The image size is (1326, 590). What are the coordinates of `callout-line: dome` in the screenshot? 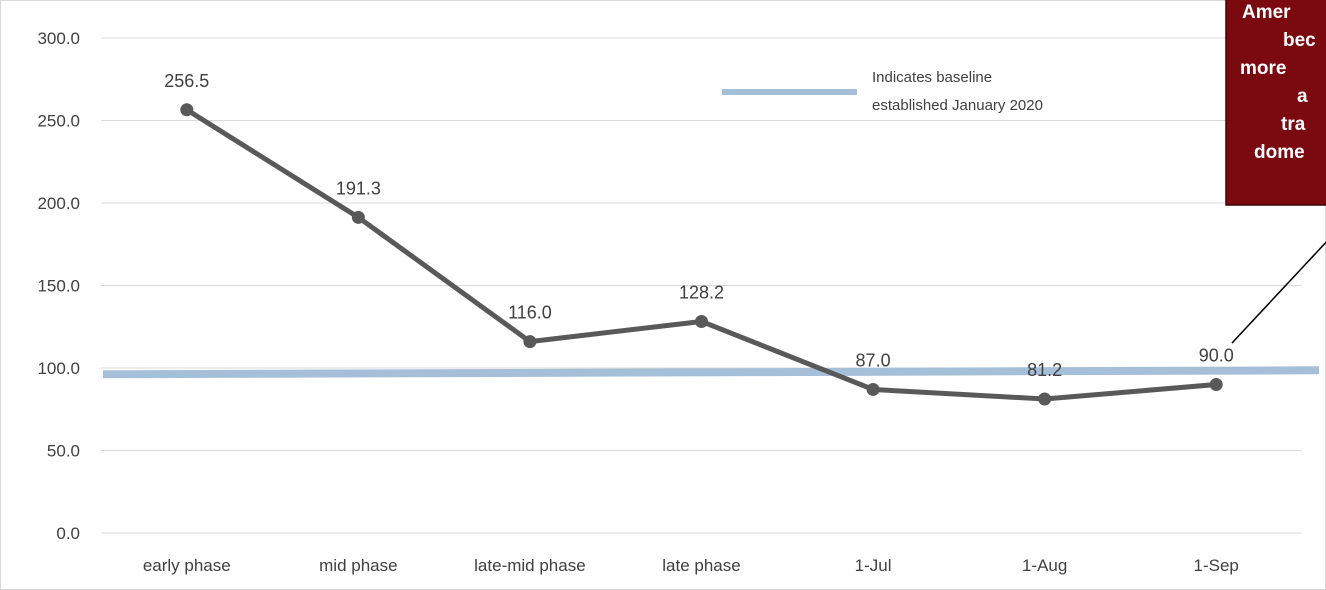 It's located at (1279, 152).